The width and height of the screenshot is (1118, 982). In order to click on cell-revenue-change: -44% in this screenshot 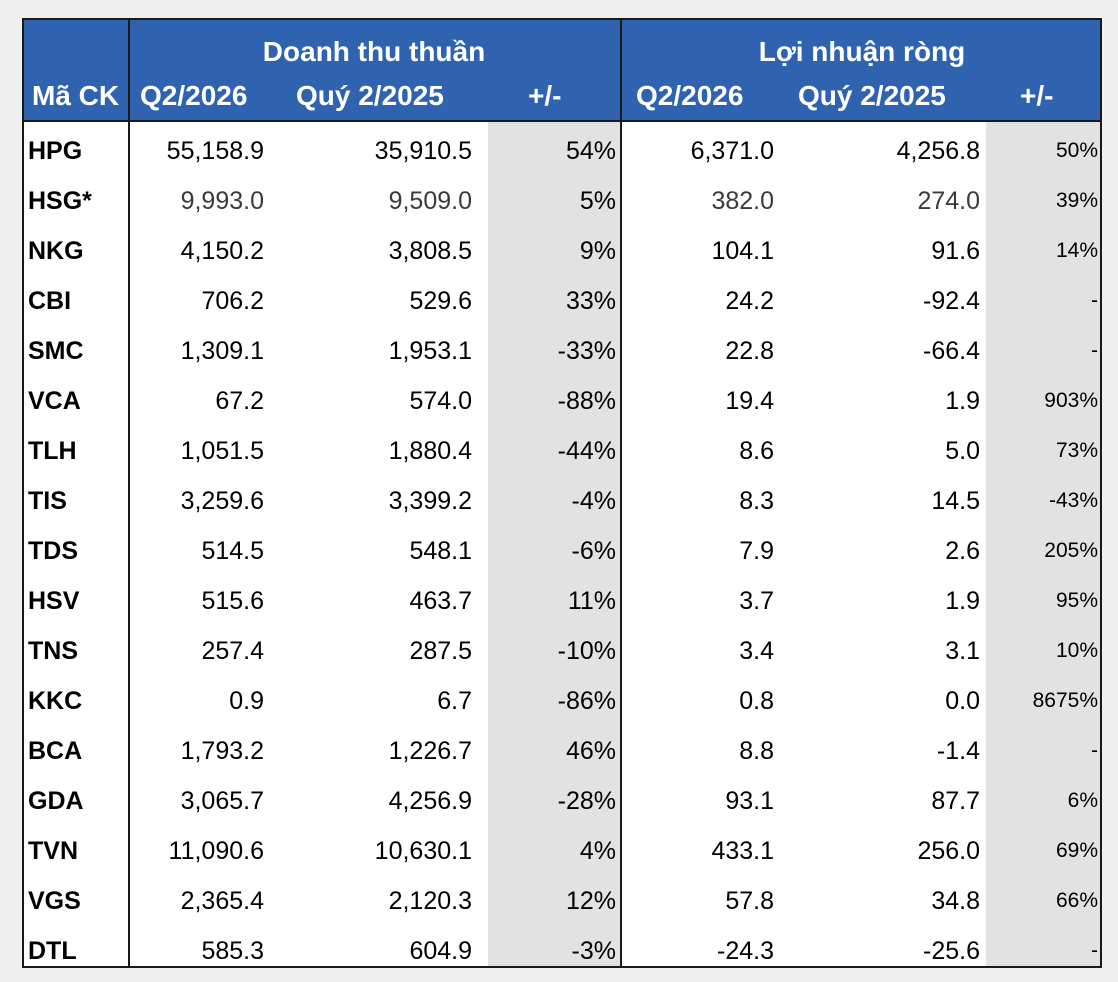, I will do `click(586, 451)`.